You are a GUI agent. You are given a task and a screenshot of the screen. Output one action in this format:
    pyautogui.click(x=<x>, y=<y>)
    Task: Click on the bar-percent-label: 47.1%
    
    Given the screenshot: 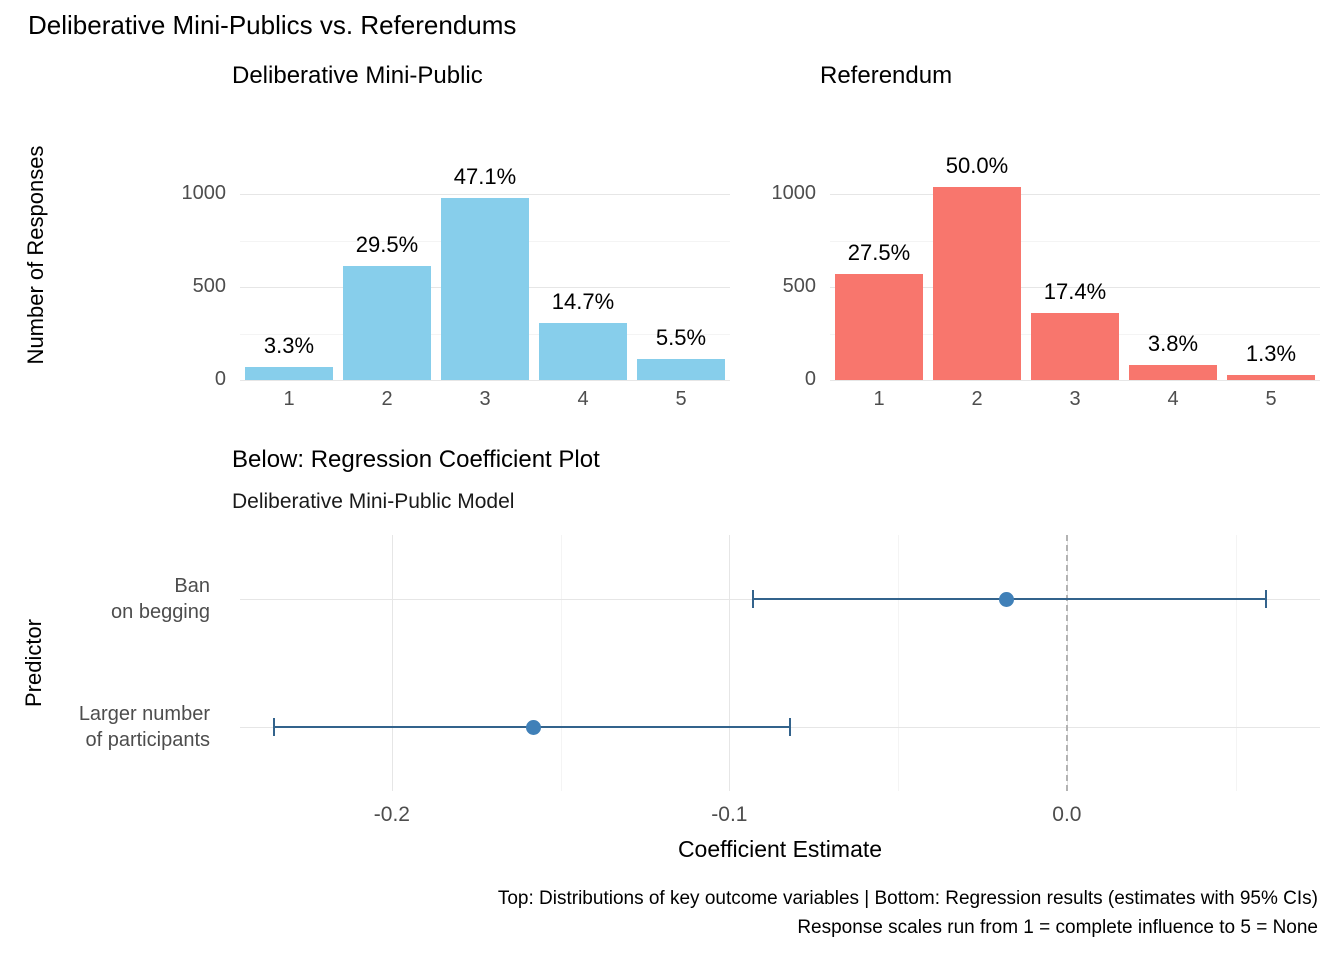 What is the action you would take?
    pyautogui.click(x=485, y=177)
    